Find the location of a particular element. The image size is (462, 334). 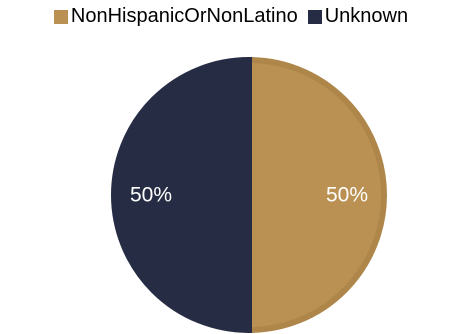

legend-swatch-unknown is located at coordinates (314, 16).